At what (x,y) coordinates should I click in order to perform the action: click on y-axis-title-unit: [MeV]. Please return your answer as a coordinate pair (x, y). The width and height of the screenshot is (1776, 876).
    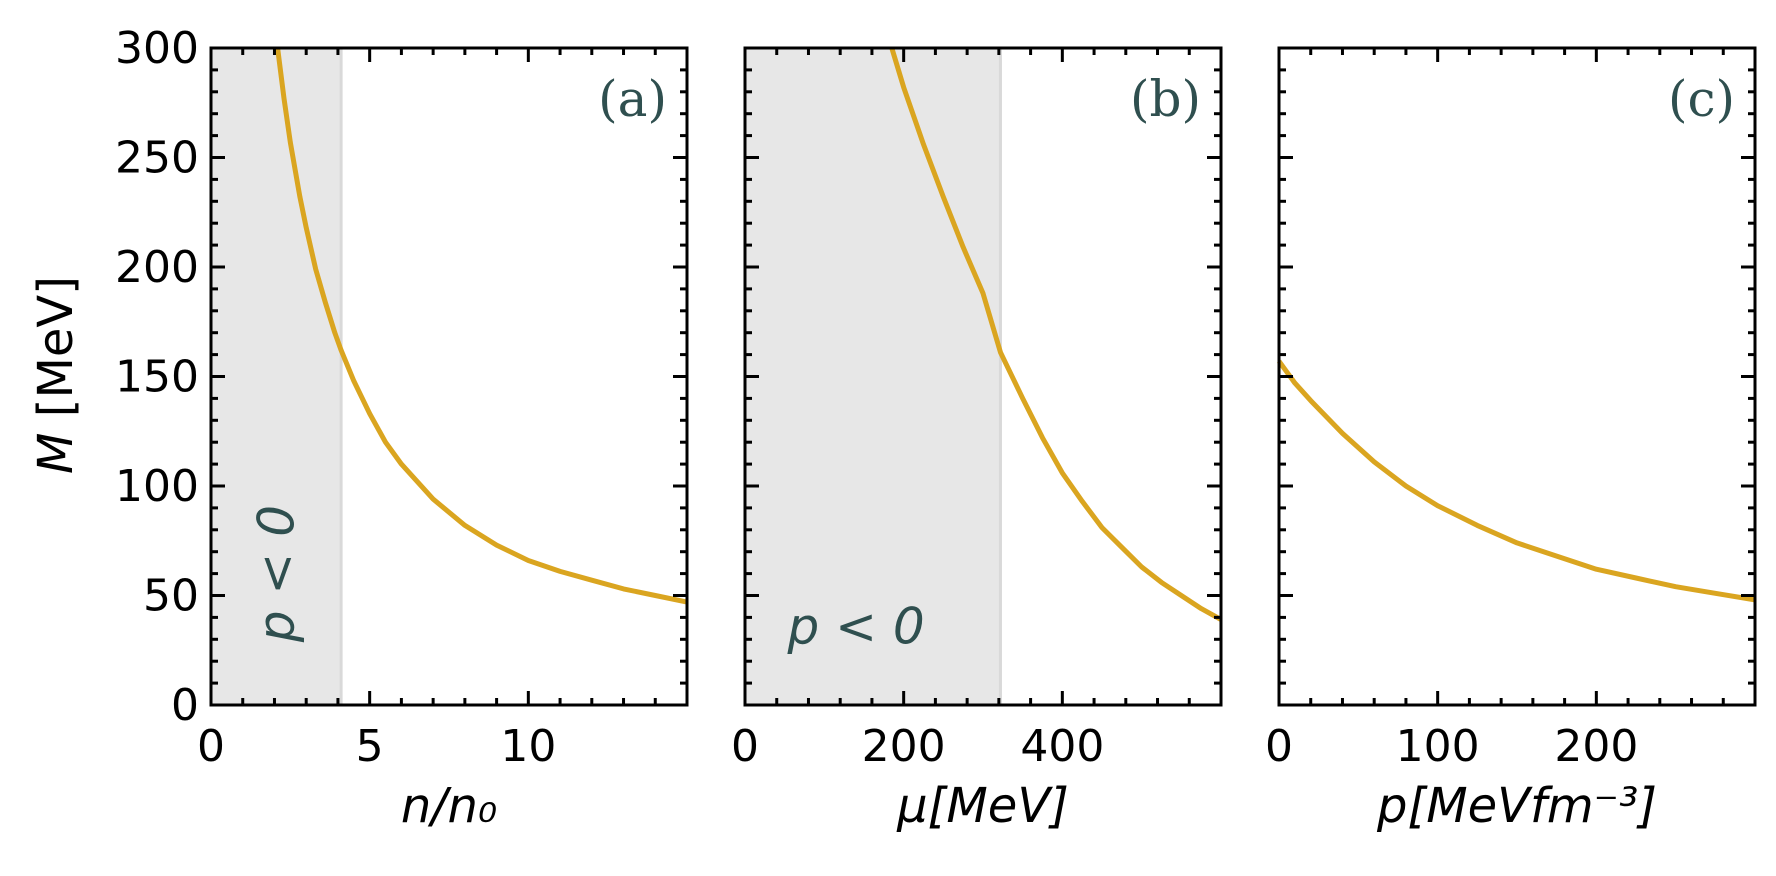
    Looking at the image, I should click on (56, 354).